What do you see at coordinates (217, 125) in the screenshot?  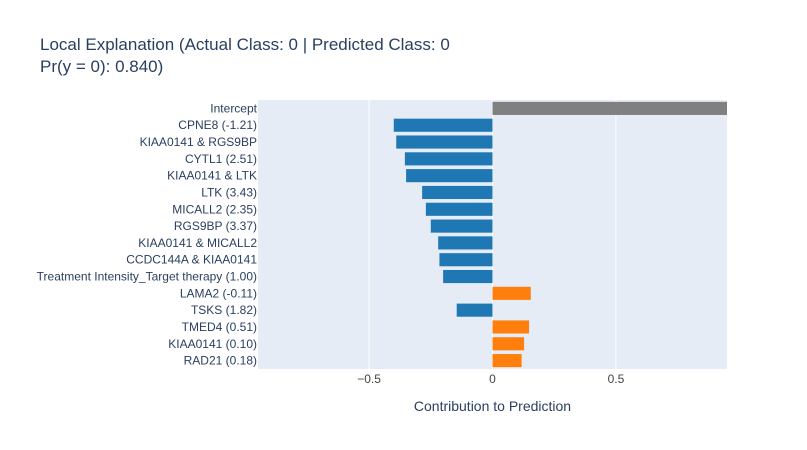 I see `y-tick-label: CPNE8 (-1.21)` at bounding box center [217, 125].